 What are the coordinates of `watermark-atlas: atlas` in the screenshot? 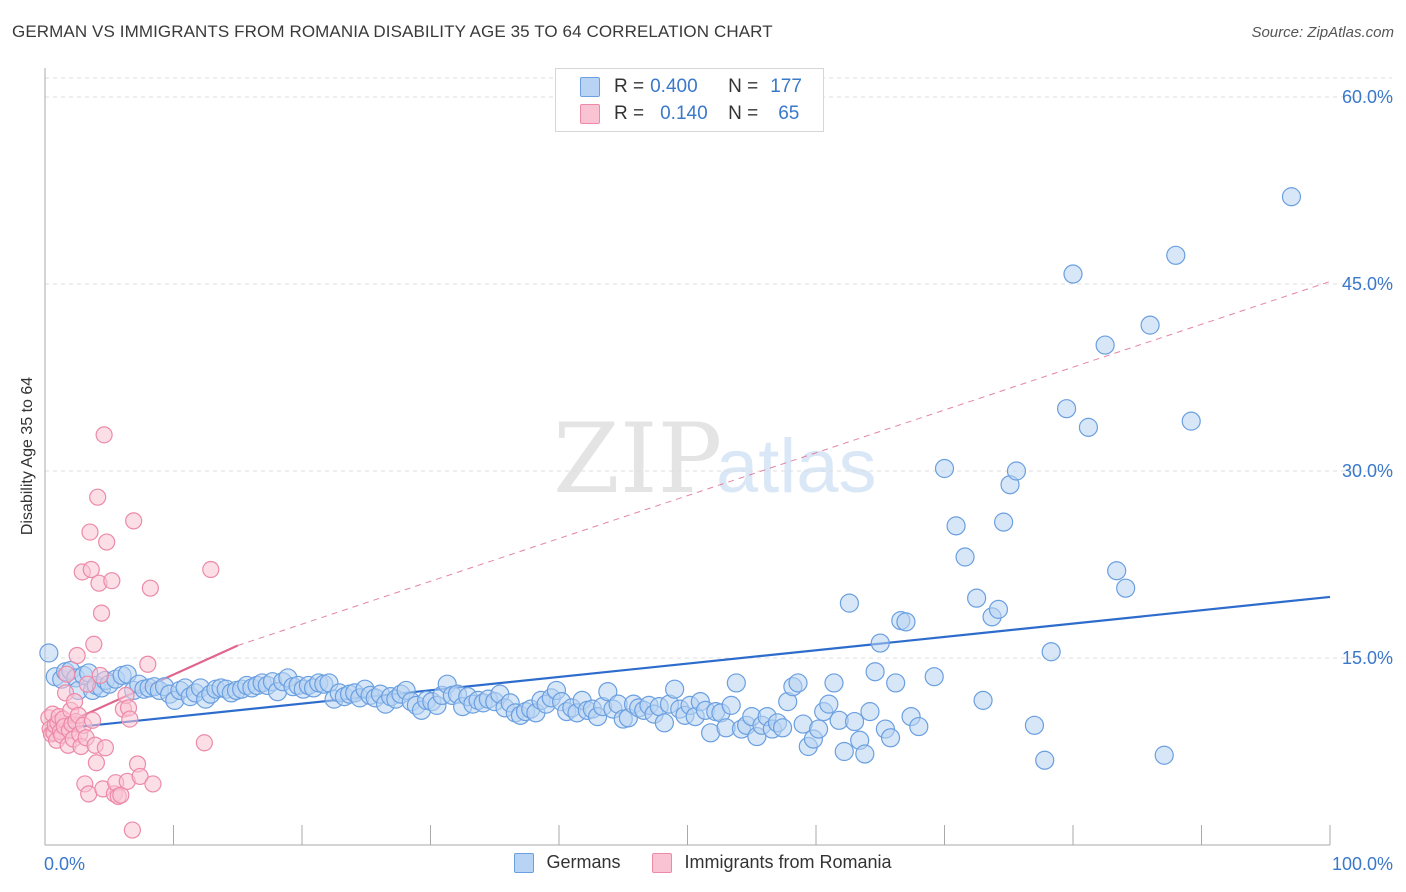 It's located at (796, 466).